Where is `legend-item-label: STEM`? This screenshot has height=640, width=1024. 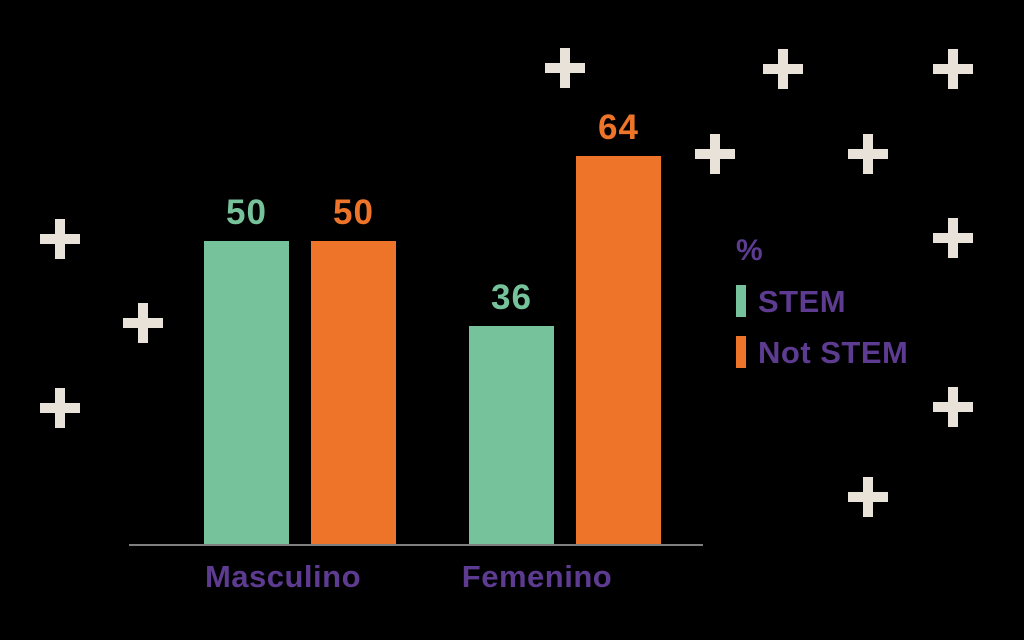 legend-item-label: STEM is located at coordinates (802, 301).